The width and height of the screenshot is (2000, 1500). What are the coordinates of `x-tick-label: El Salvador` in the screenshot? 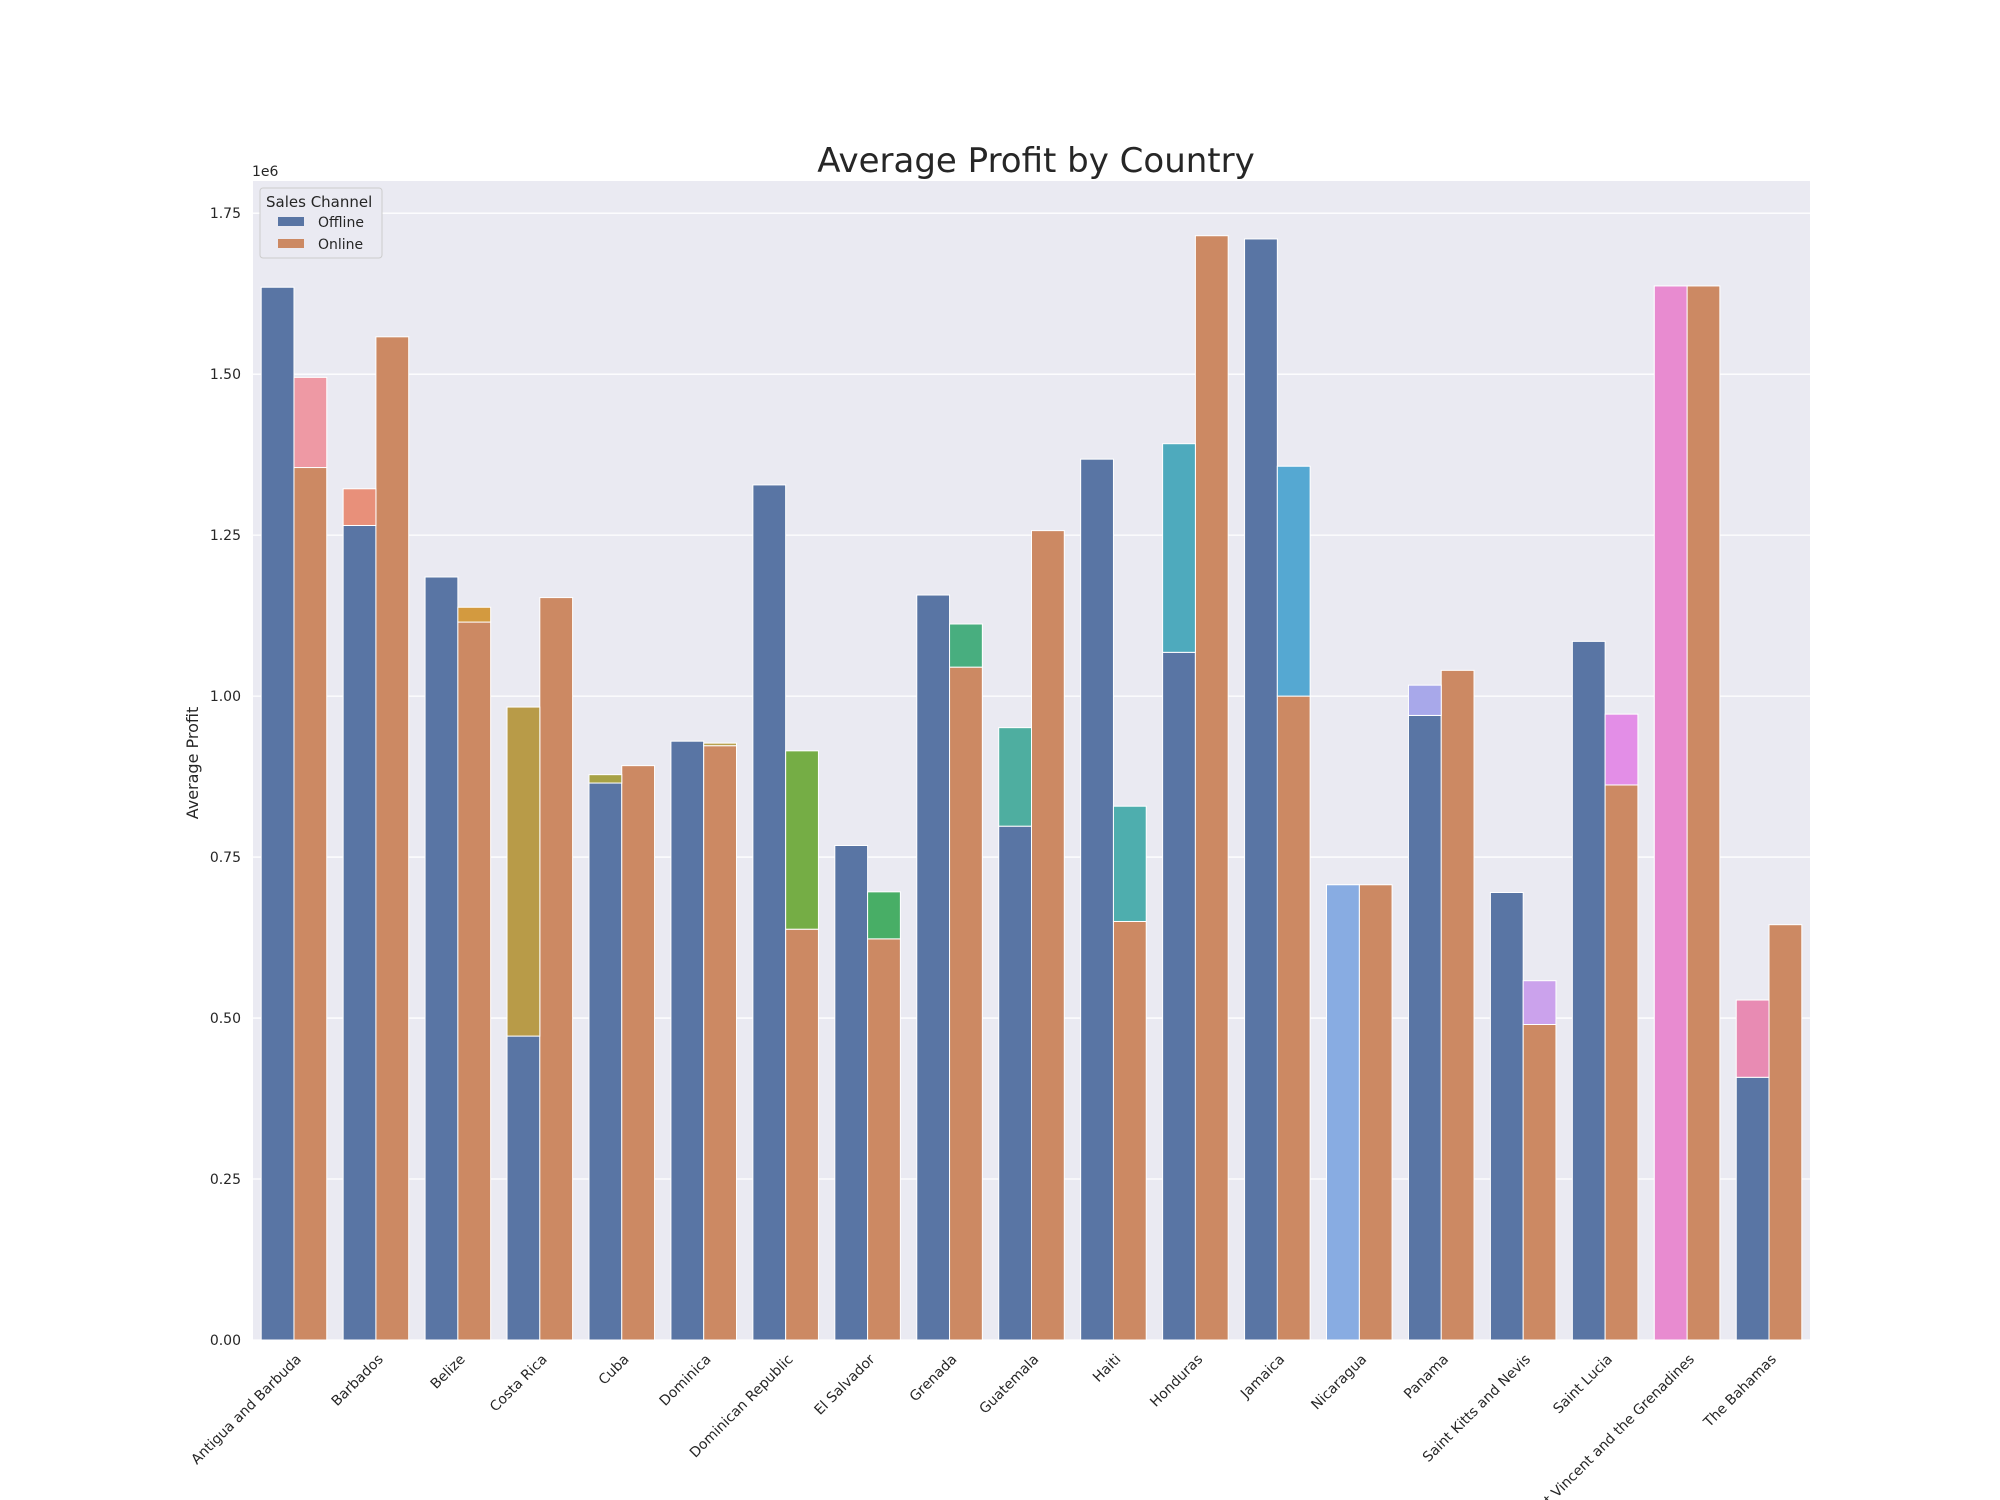 It's located at (845, 1384).